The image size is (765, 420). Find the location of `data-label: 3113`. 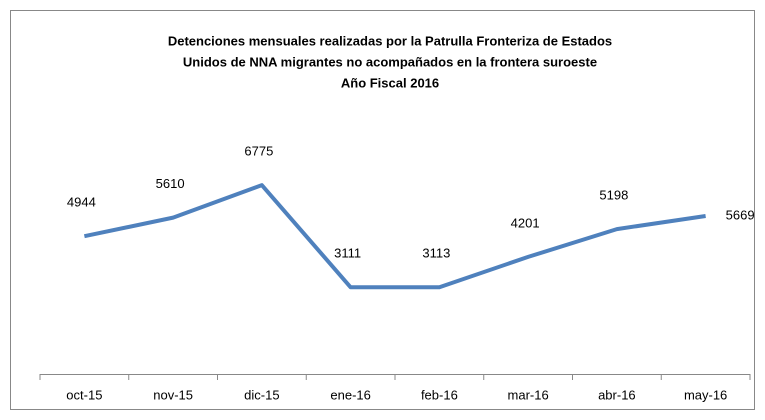

data-label: 3113 is located at coordinates (436, 253).